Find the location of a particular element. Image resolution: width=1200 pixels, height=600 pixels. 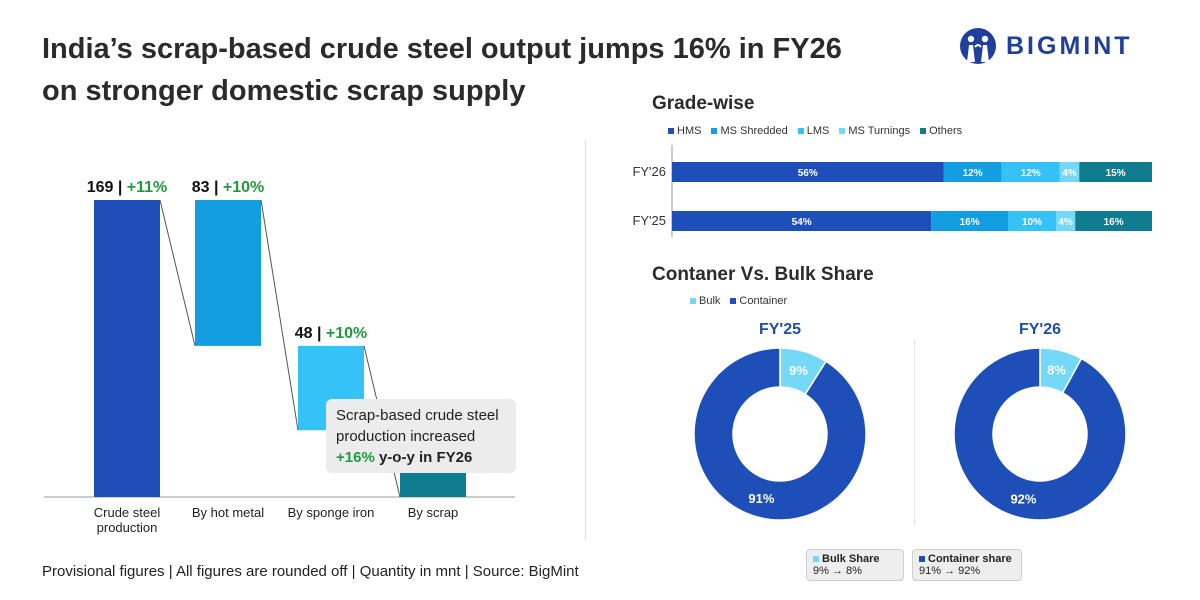

legend-label: Container is located at coordinates (763, 301).